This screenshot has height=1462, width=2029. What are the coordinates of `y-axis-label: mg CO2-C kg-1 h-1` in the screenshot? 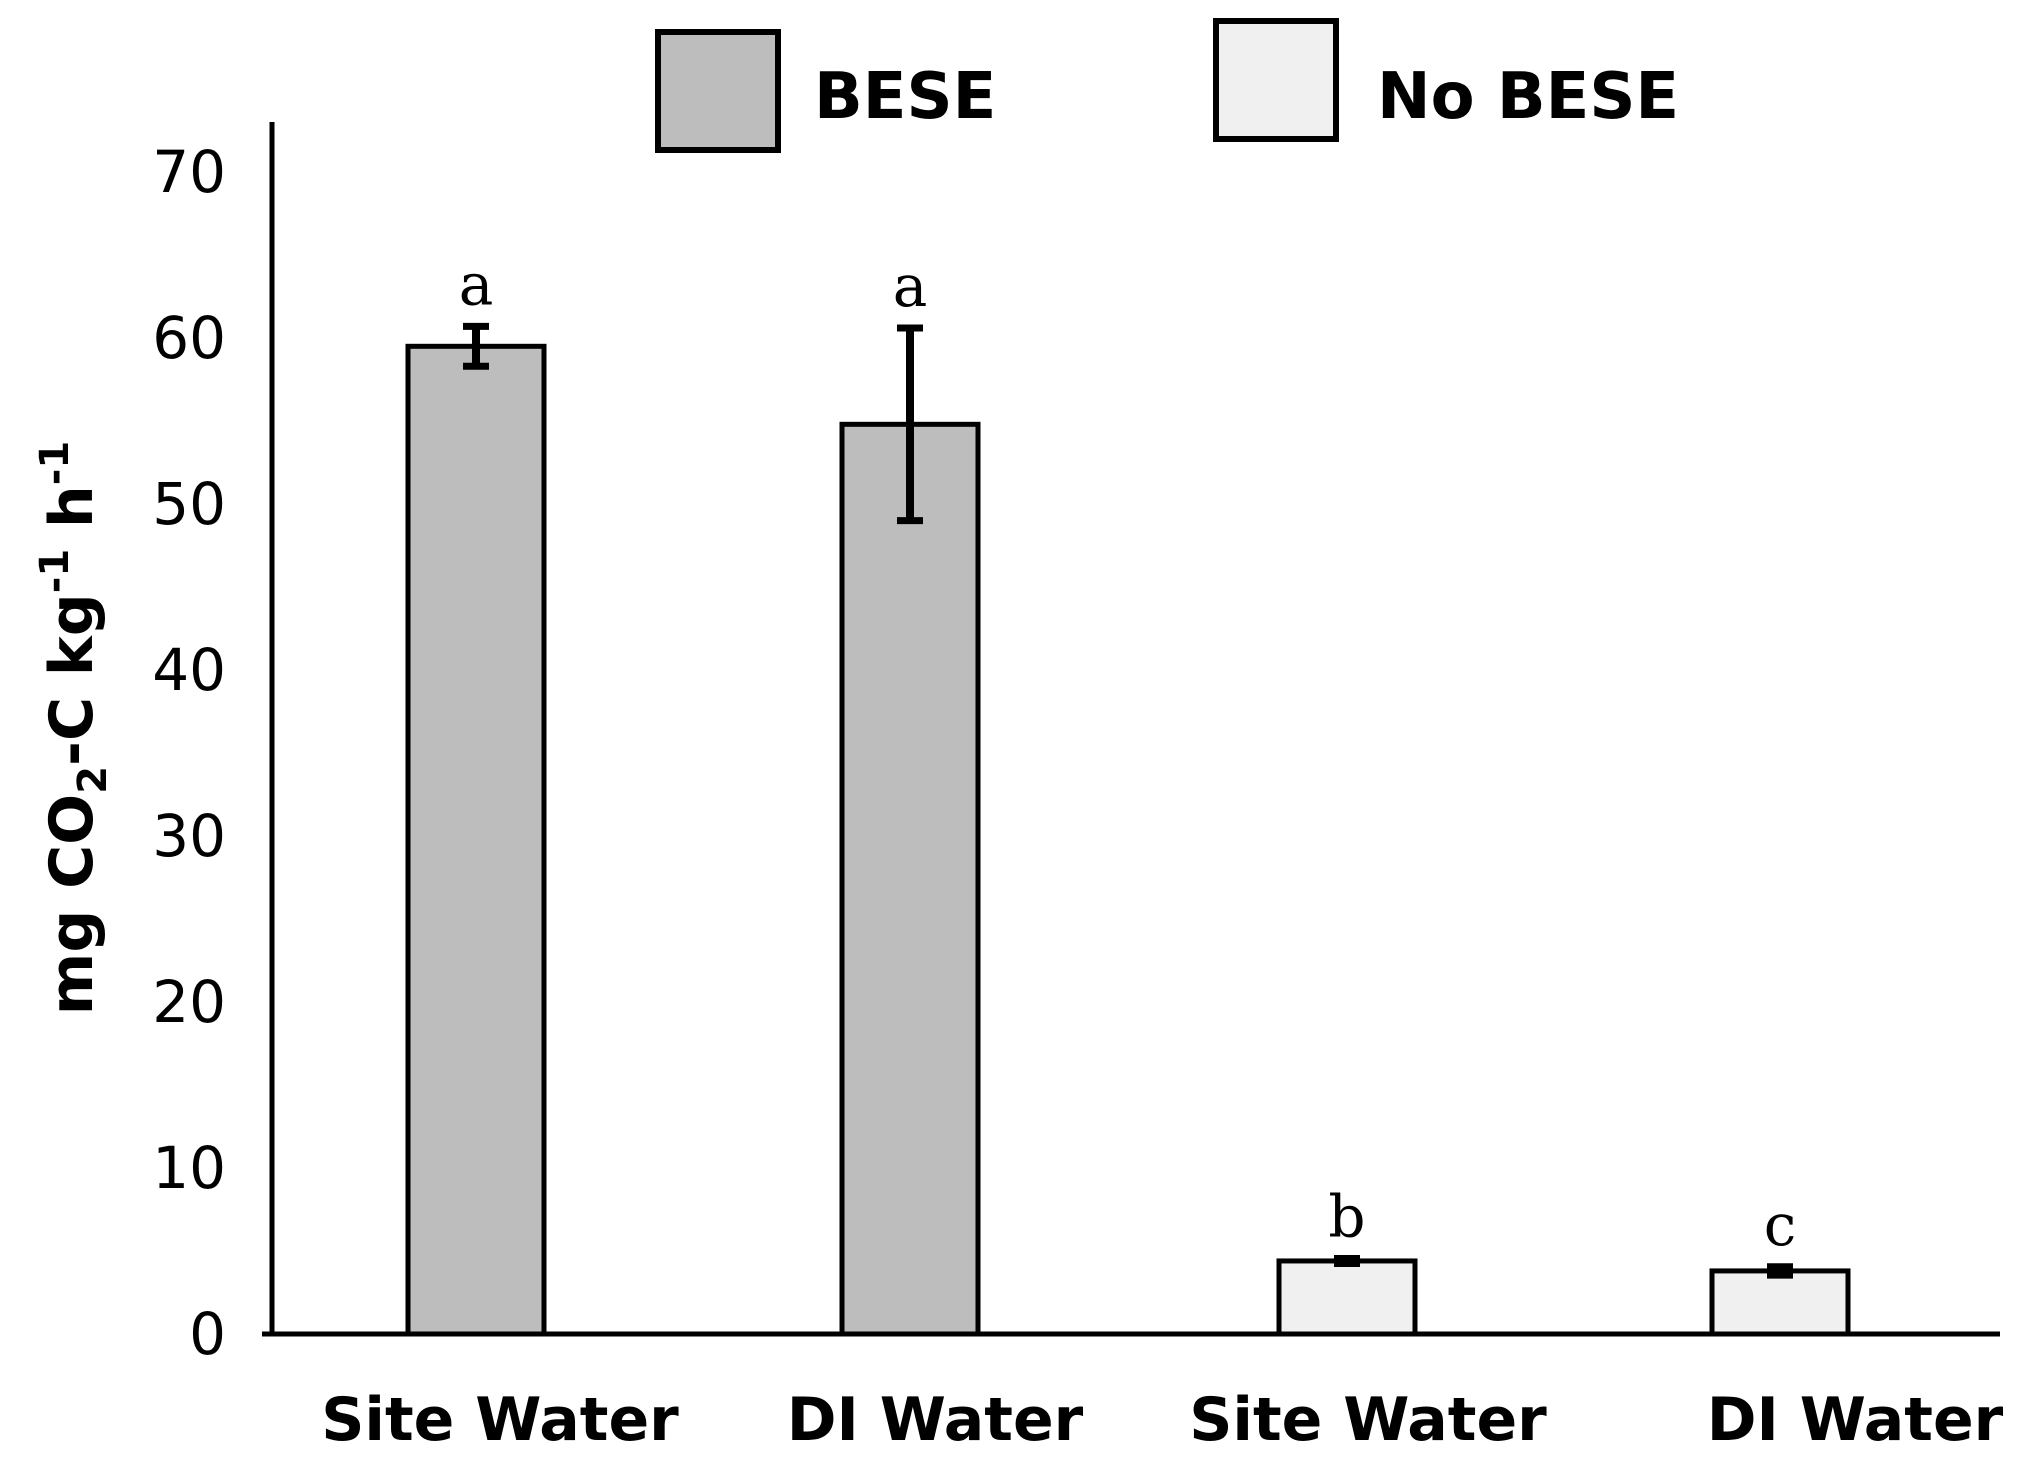 It's located at (74, 728).